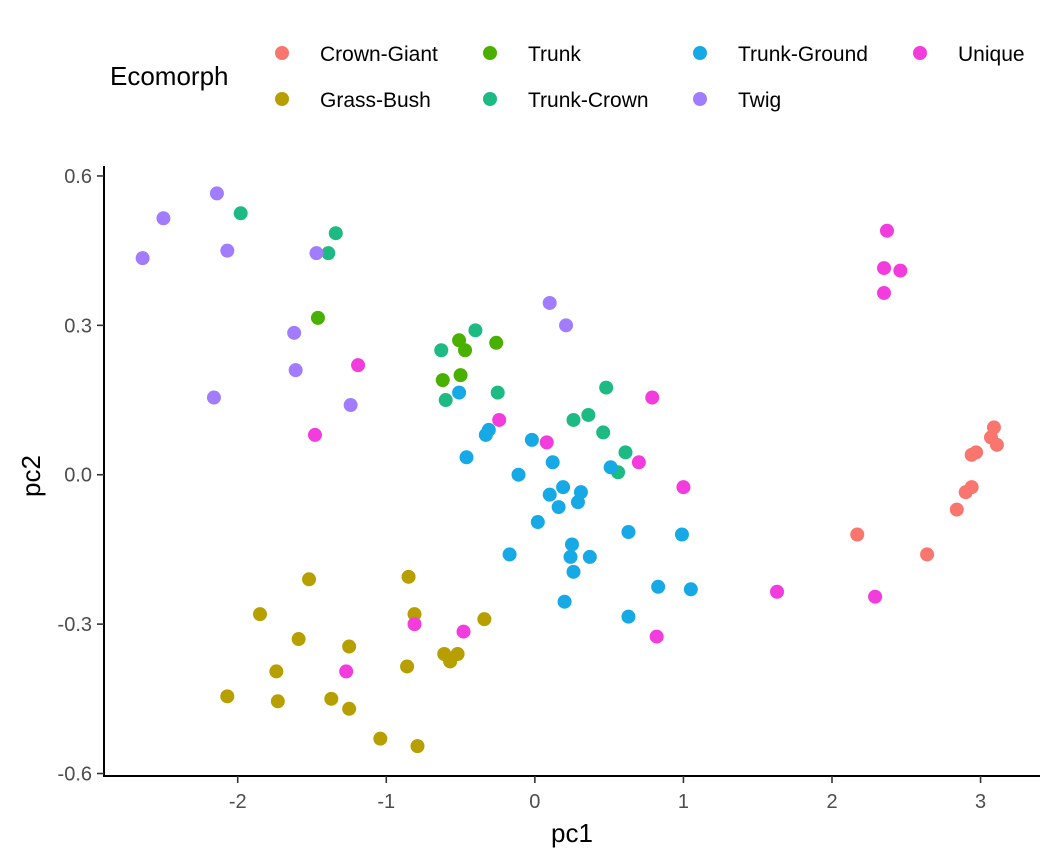 The width and height of the screenshot is (1056, 864). Describe the element at coordinates (588, 100) in the screenshot. I see `legend-label: Trunk-Crown` at that location.